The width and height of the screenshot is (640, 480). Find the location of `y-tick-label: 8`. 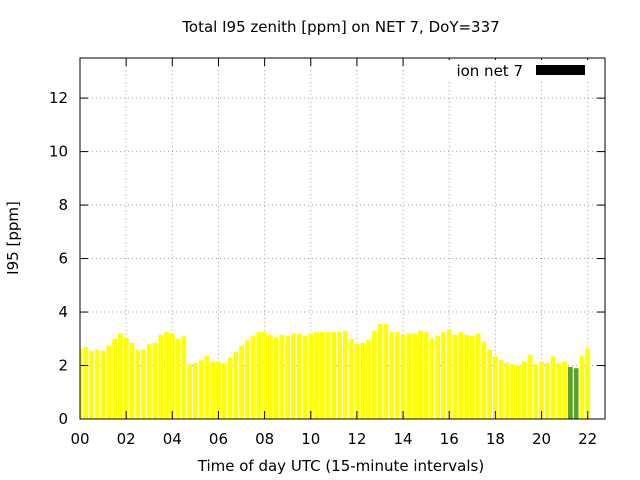

y-tick-label: 8 is located at coordinates (63, 205).